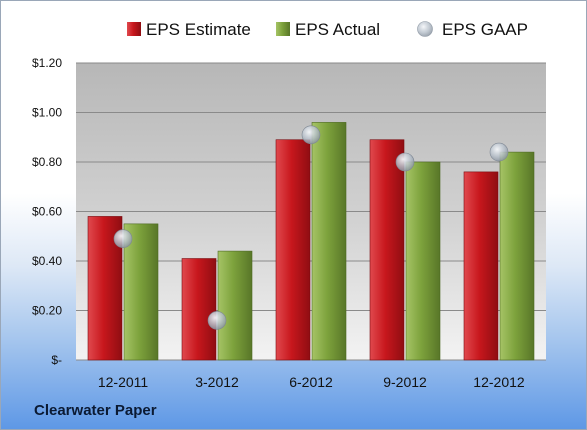  What do you see at coordinates (47, 63) in the screenshot?
I see `y-tick-label: $1.20` at bounding box center [47, 63].